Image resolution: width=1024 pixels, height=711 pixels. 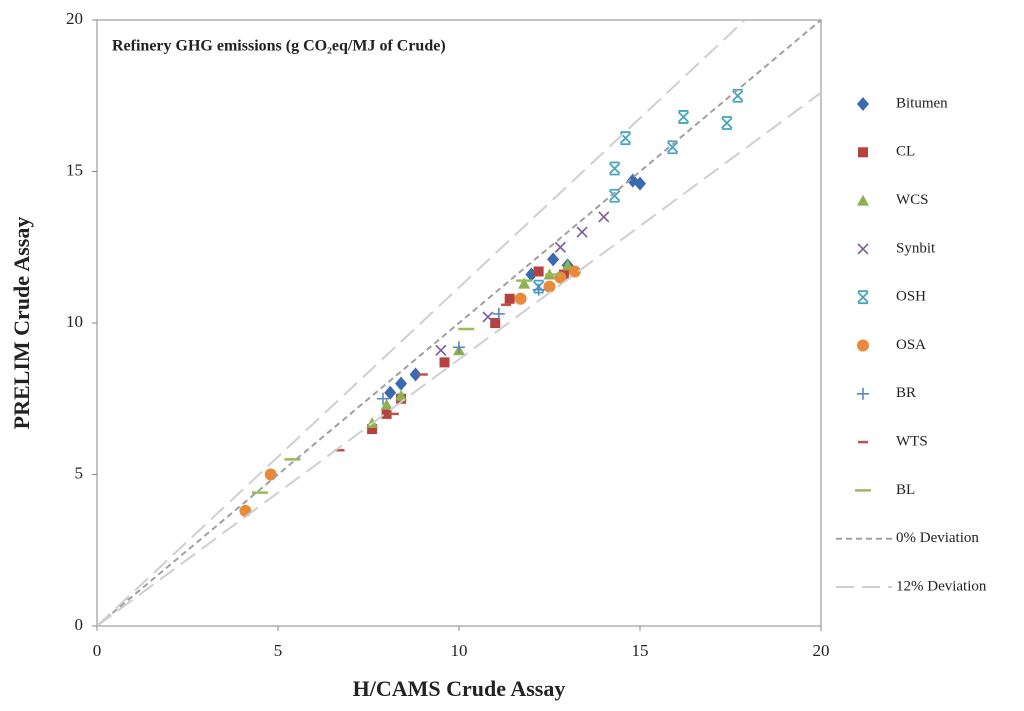 I want to click on legend-label: BL, so click(x=905, y=490).